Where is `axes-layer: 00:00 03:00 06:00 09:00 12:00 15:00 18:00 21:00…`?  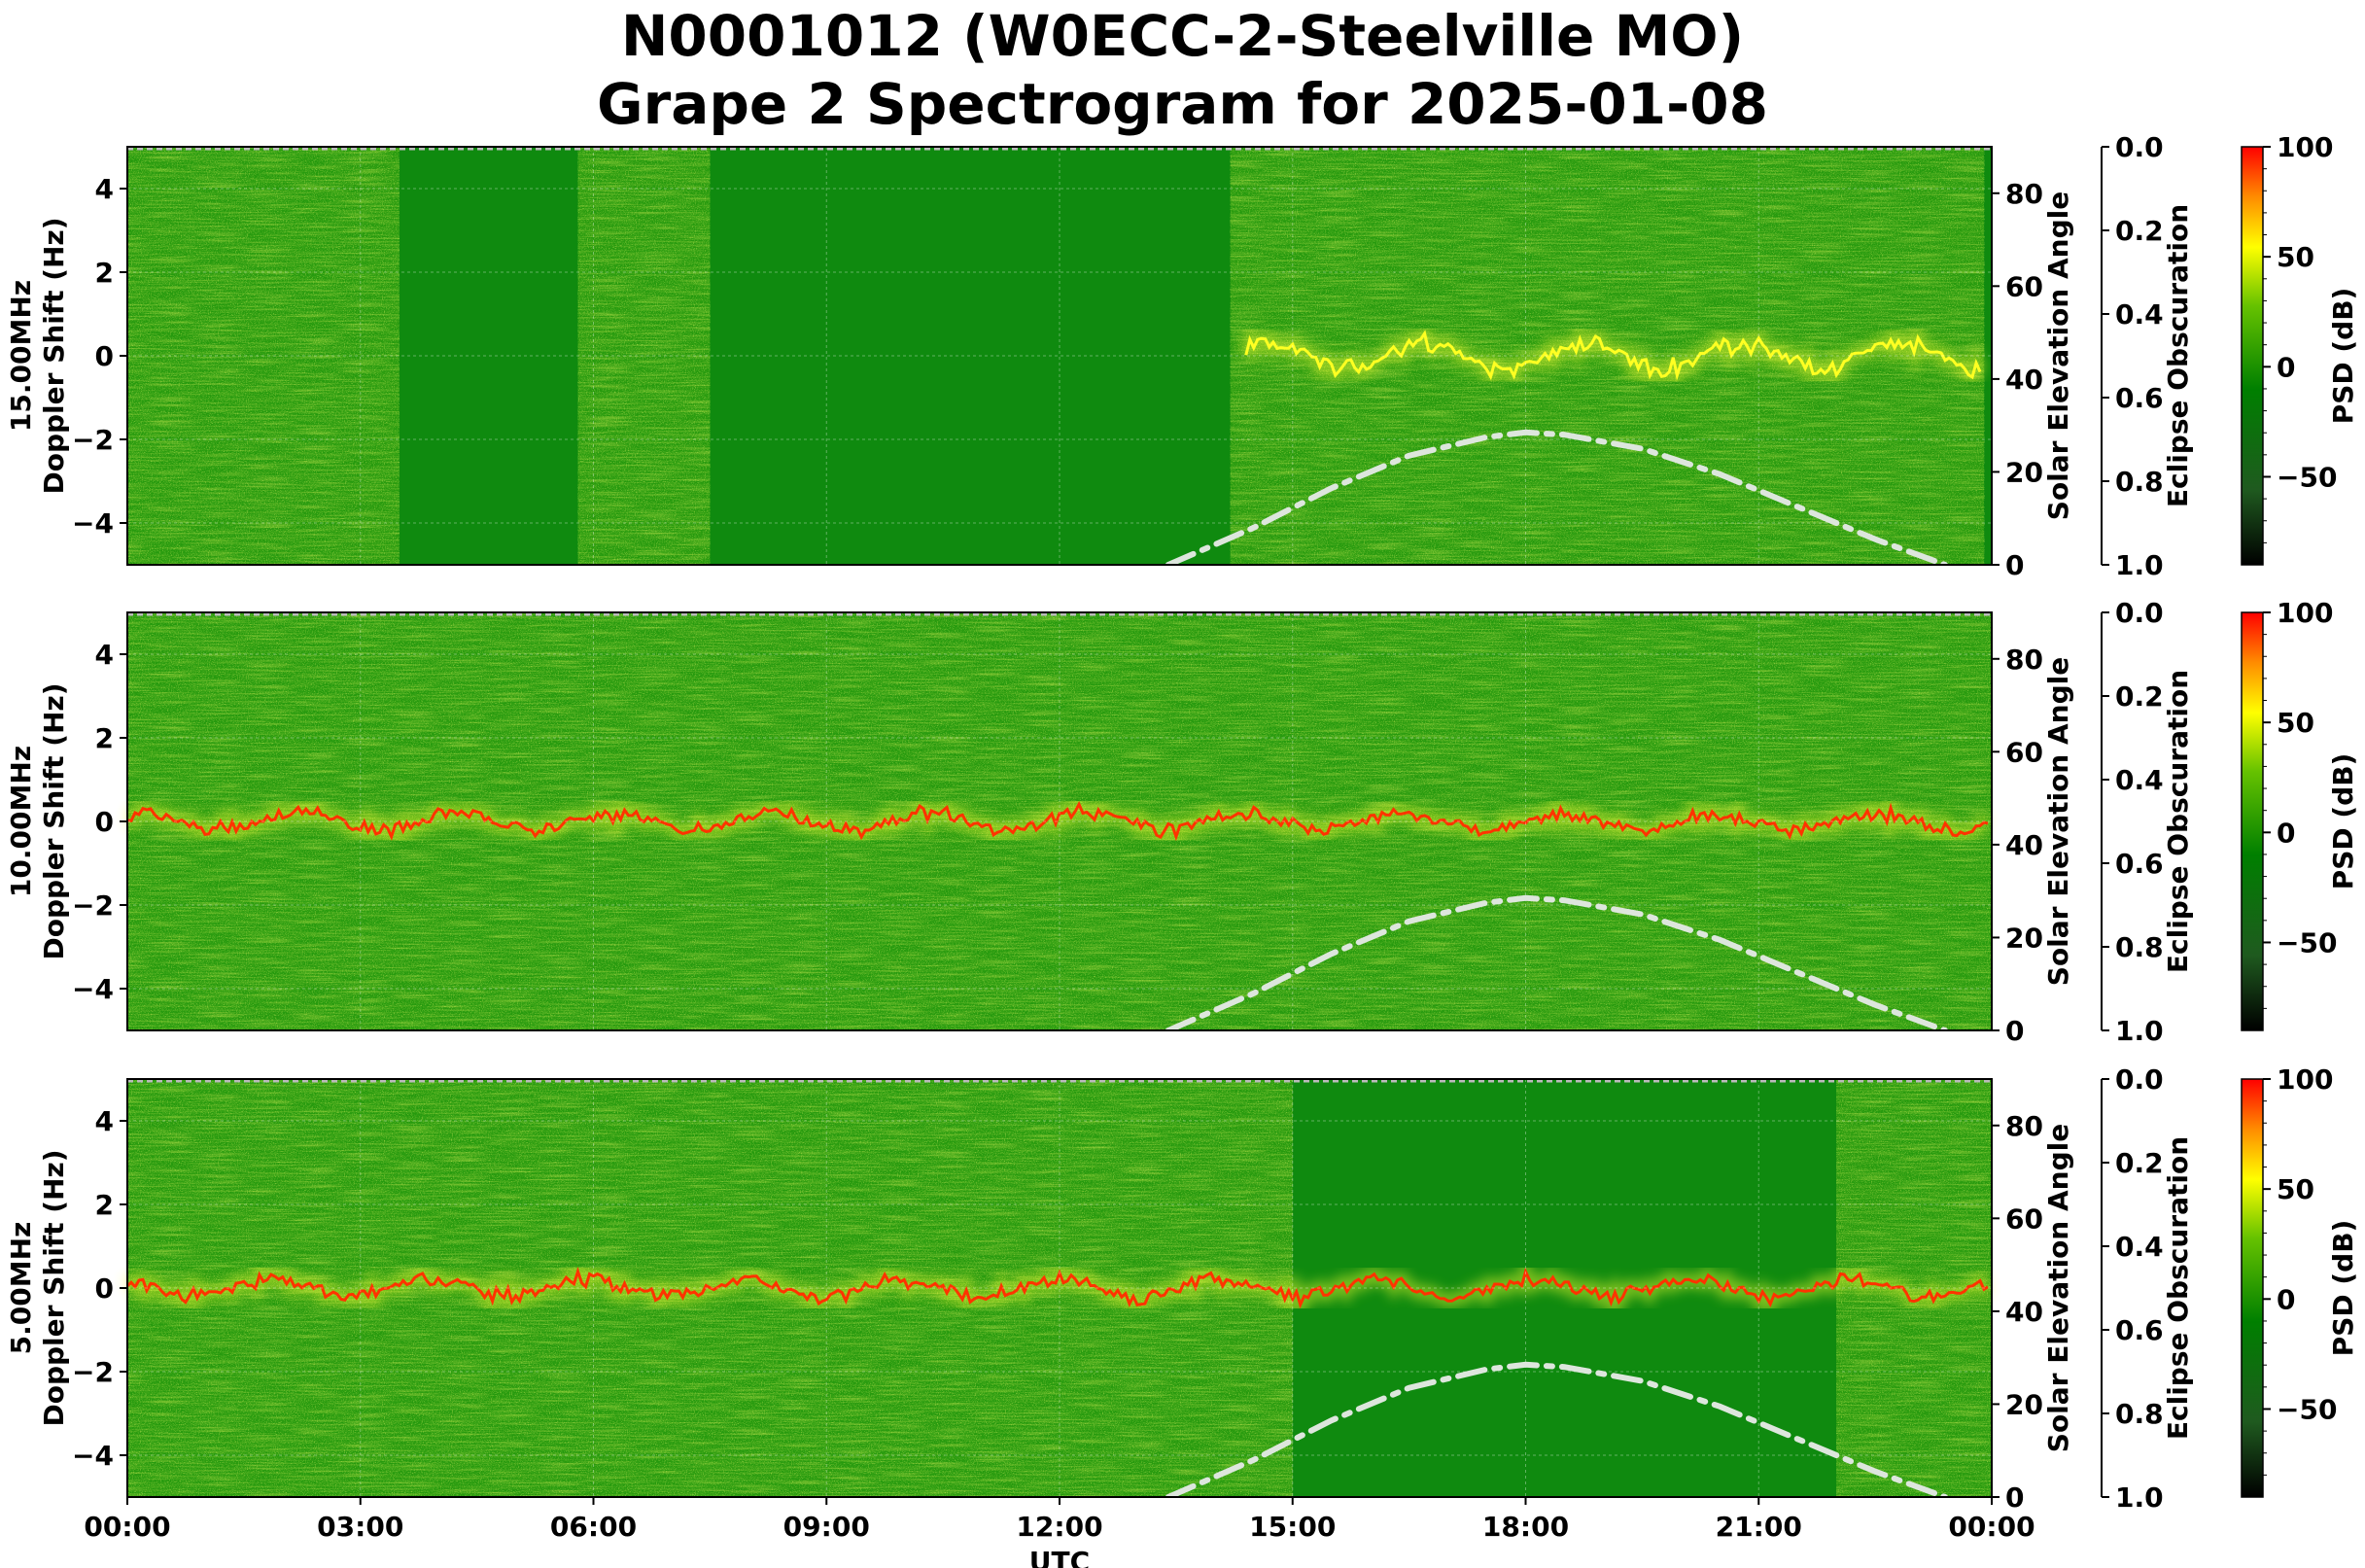
axes-layer: 00:00 03:00 06:00 09:00 12:00 15:00 18:00 21:00… is located at coordinates (1060, 1532).